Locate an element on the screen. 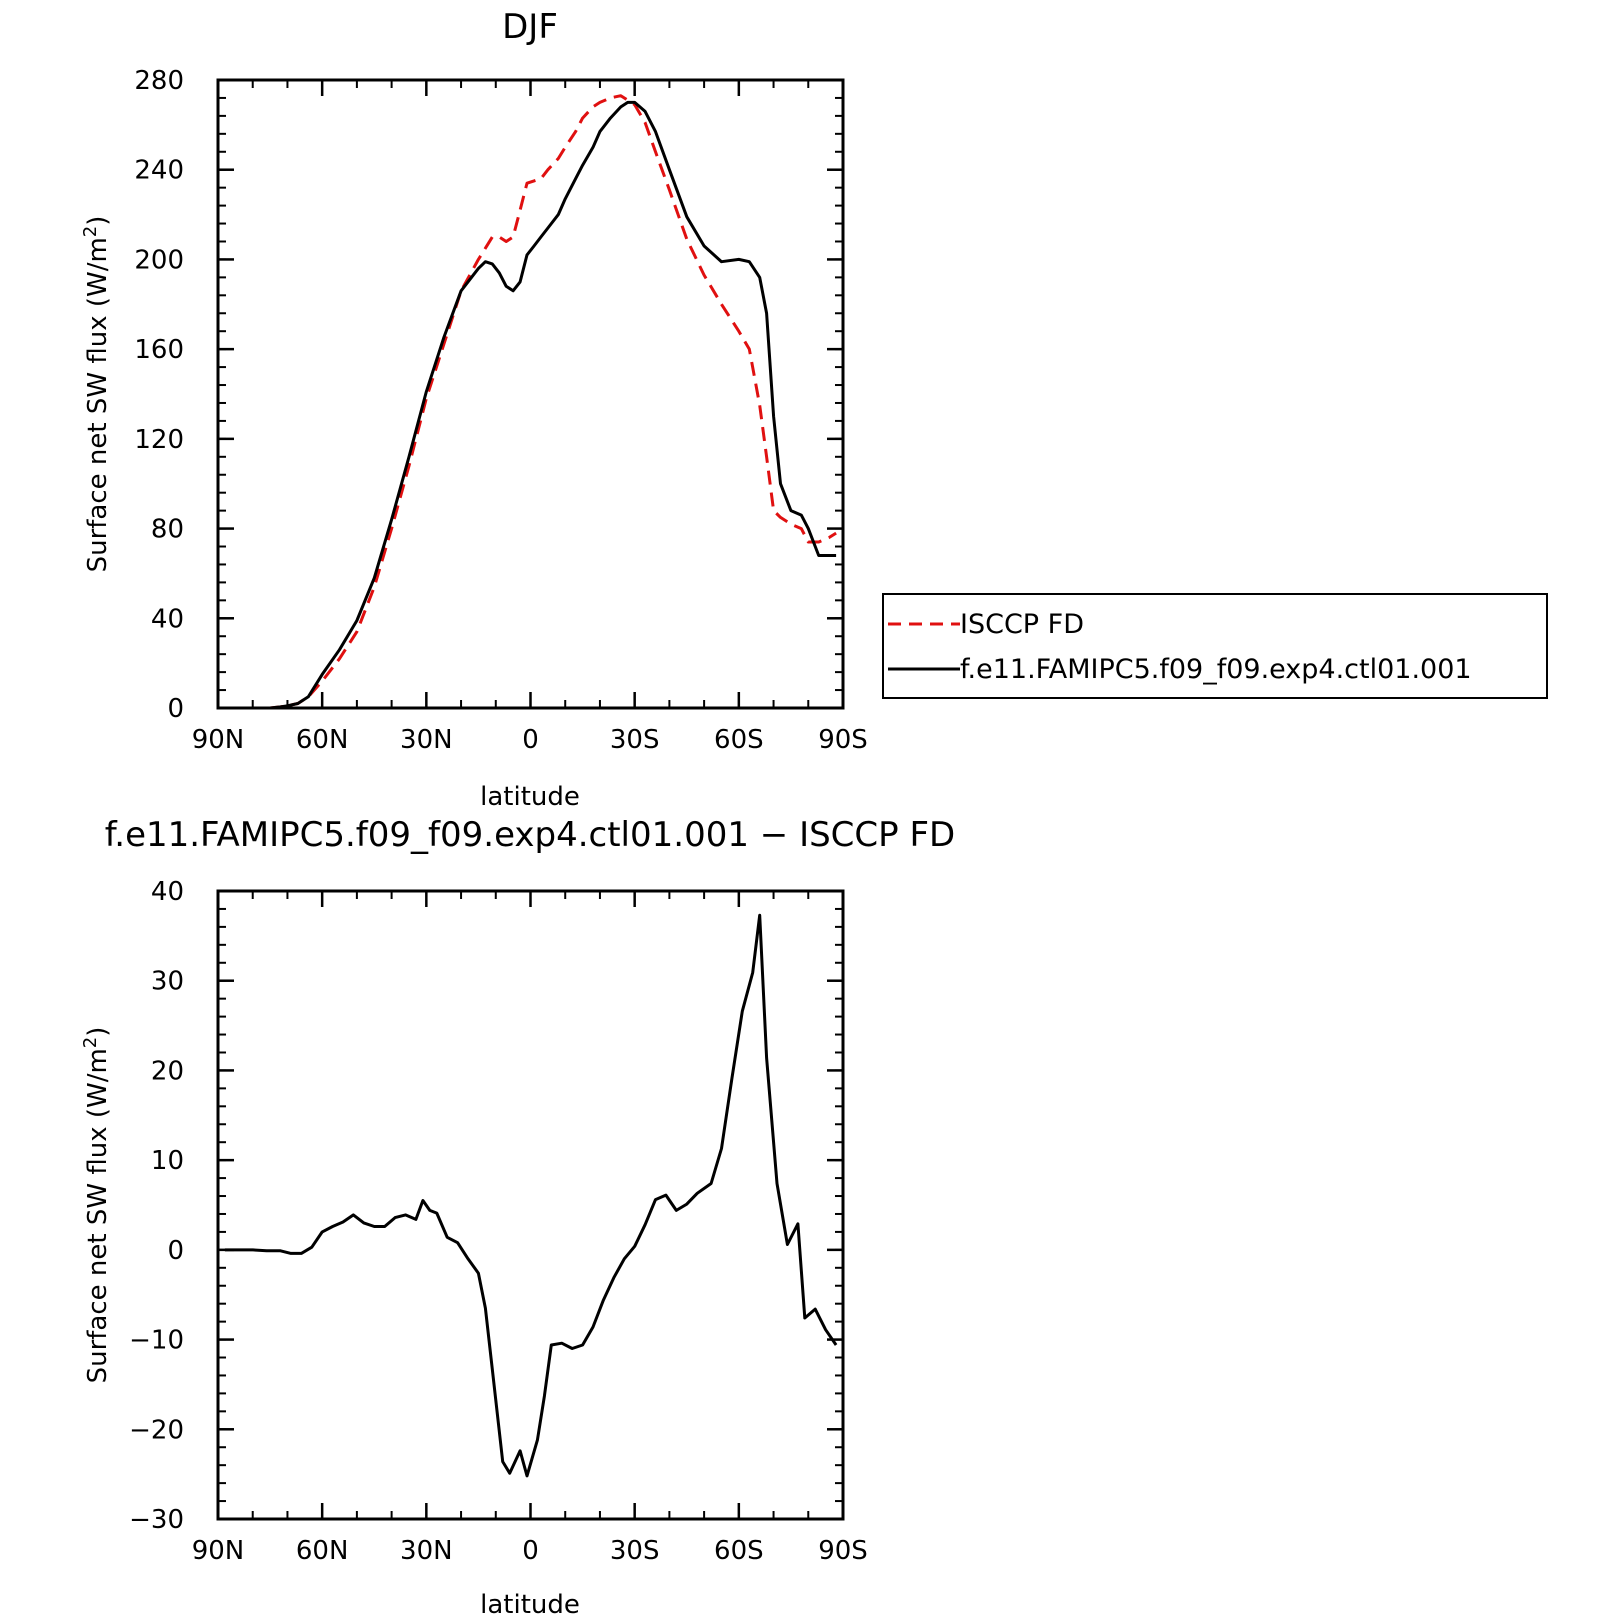  top-y-tick-label: 120 is located at coordinates (159, 440).